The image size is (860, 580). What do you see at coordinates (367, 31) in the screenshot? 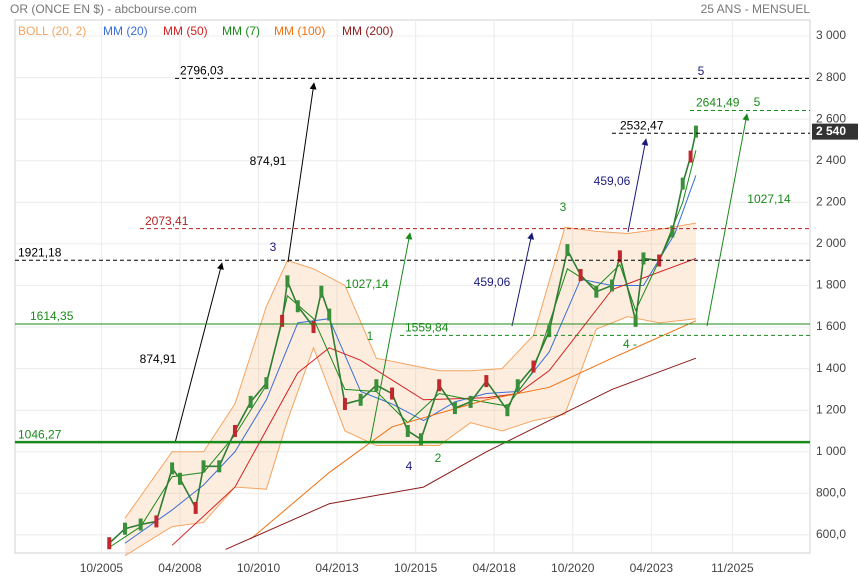
I see `legend-item: MM (200)` at bounding box center [367, 31].